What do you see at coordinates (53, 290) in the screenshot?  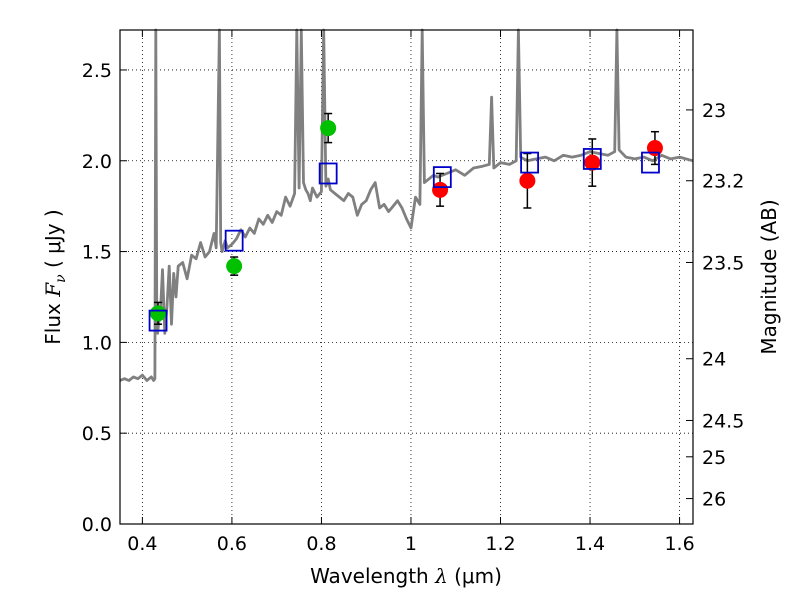 I see `y-axis-label-symbol: F` at bounding box center [53, 290].